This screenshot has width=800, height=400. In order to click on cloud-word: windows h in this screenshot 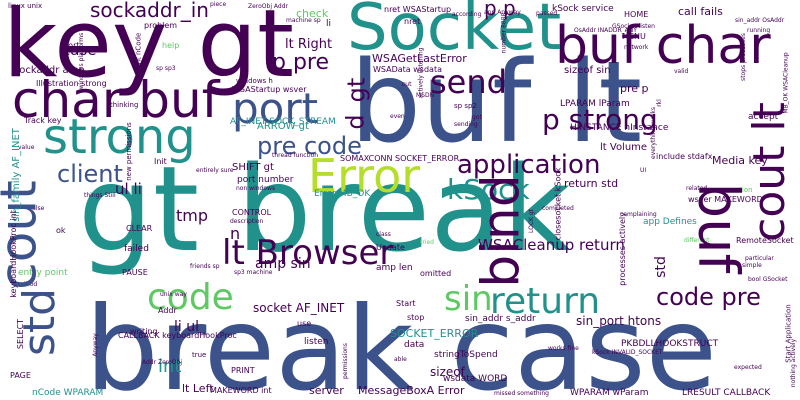, I will do `click(254, 81)`.